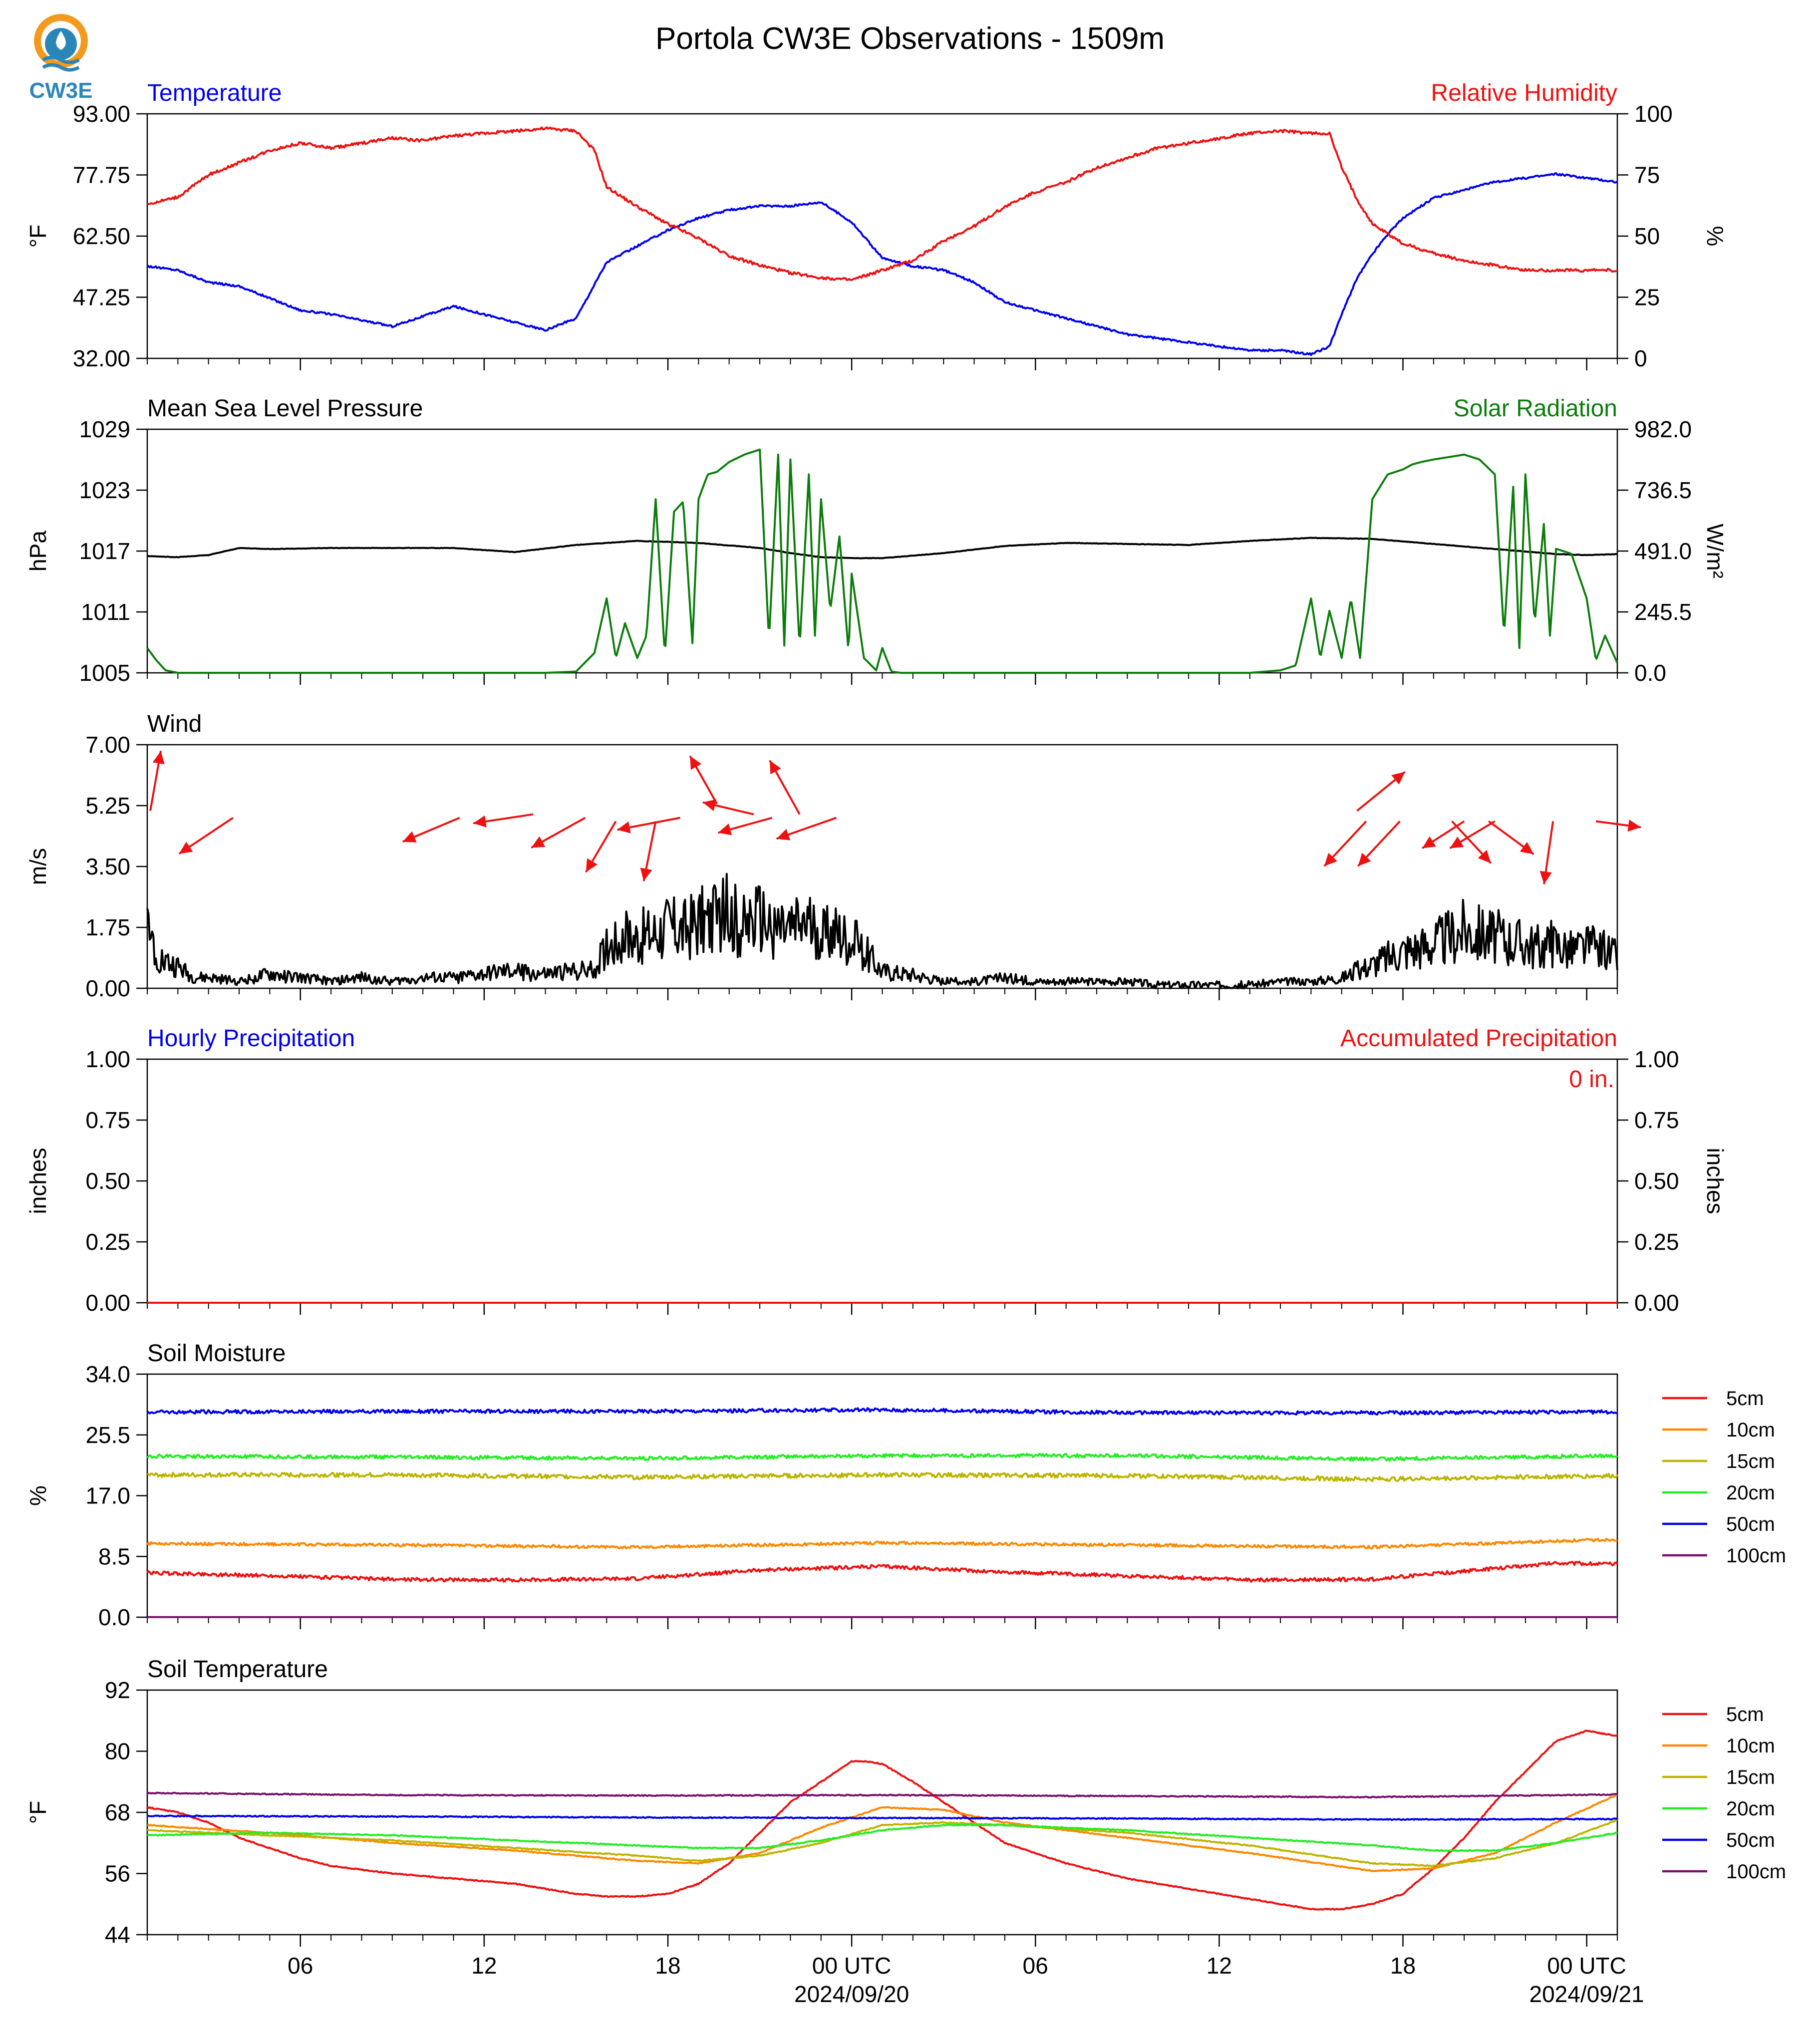 Image resolution: width=1820 pixels, height=2028 pixels. What do you see at coordinates (38, 1495) in the screenshot?
I see `y-axis-label: %` at bounding box center [38, 1495].